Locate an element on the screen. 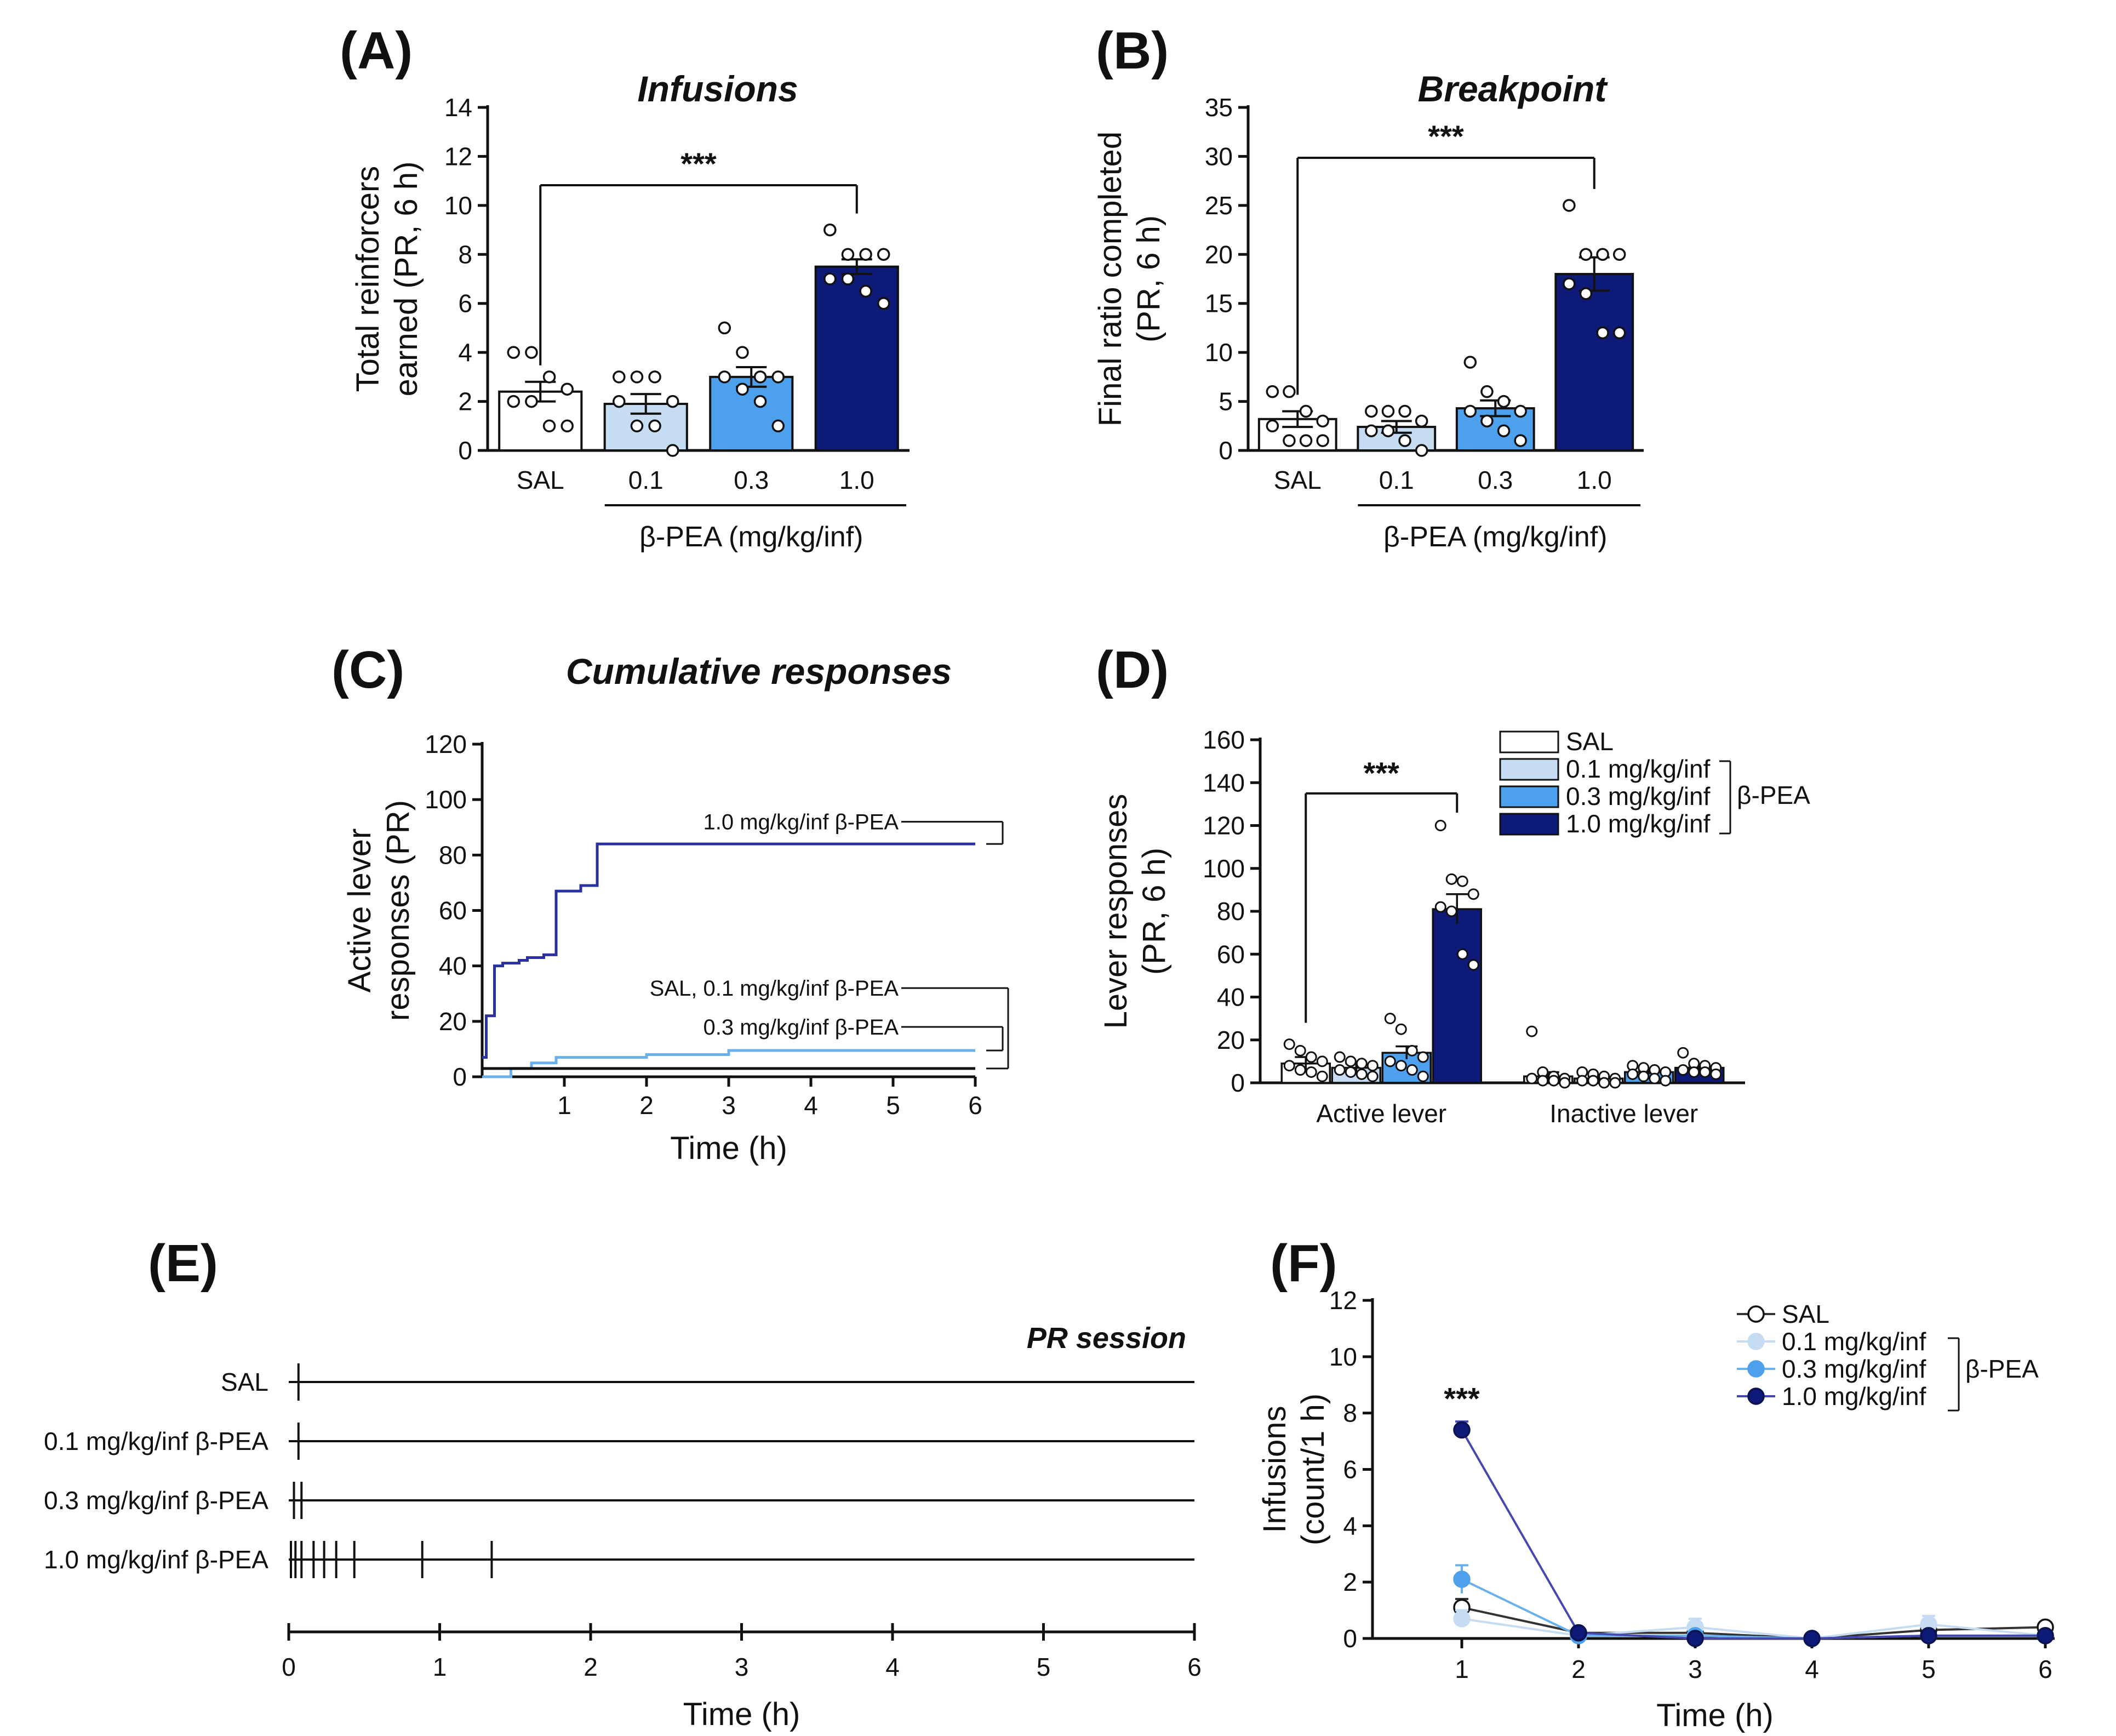  panel-label: (D) is located at coordinates (1133, 670).